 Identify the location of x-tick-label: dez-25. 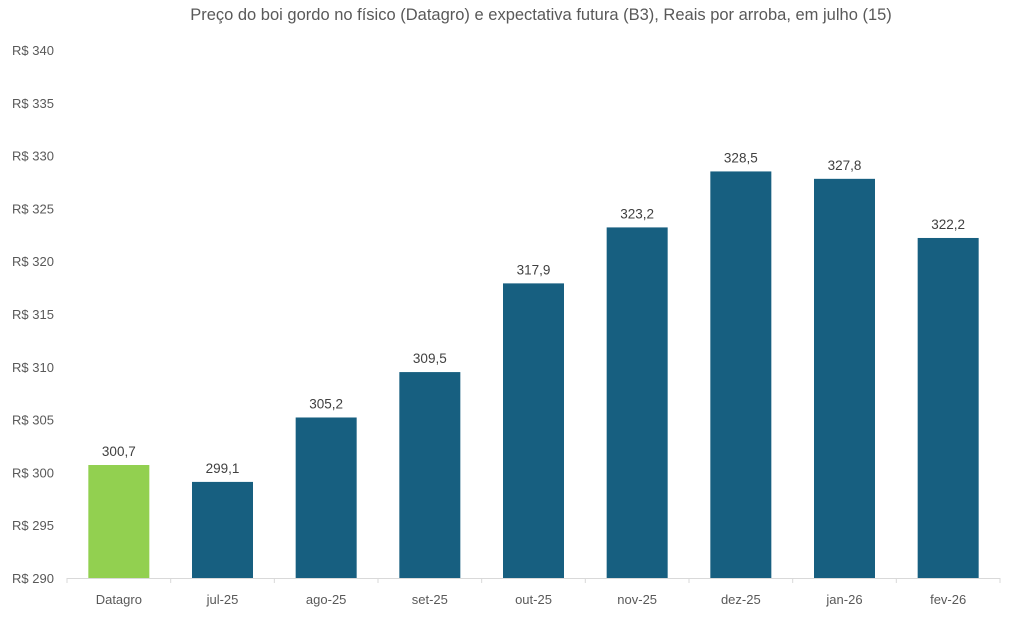
(741, 599).